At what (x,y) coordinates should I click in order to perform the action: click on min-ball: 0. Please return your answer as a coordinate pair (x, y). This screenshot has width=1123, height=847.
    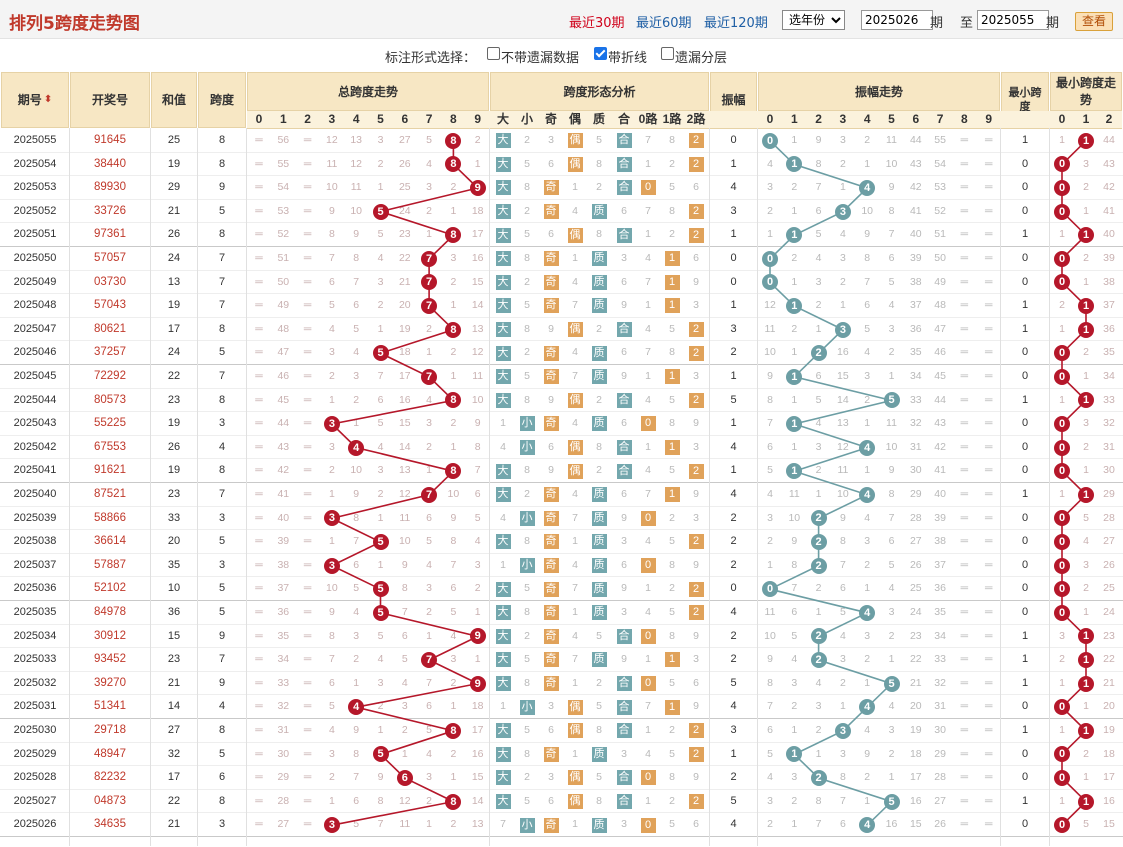
    Looking at the image, I should click on (1062, 565).